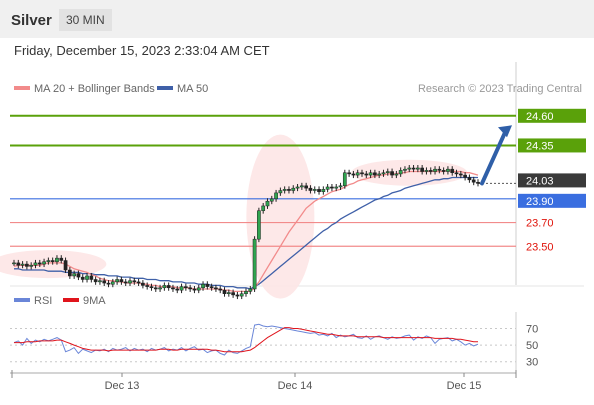 The height and width of the screenshot is (405, 594). I want to click on rsi-tick-label-30: 30, so click(532, 363).